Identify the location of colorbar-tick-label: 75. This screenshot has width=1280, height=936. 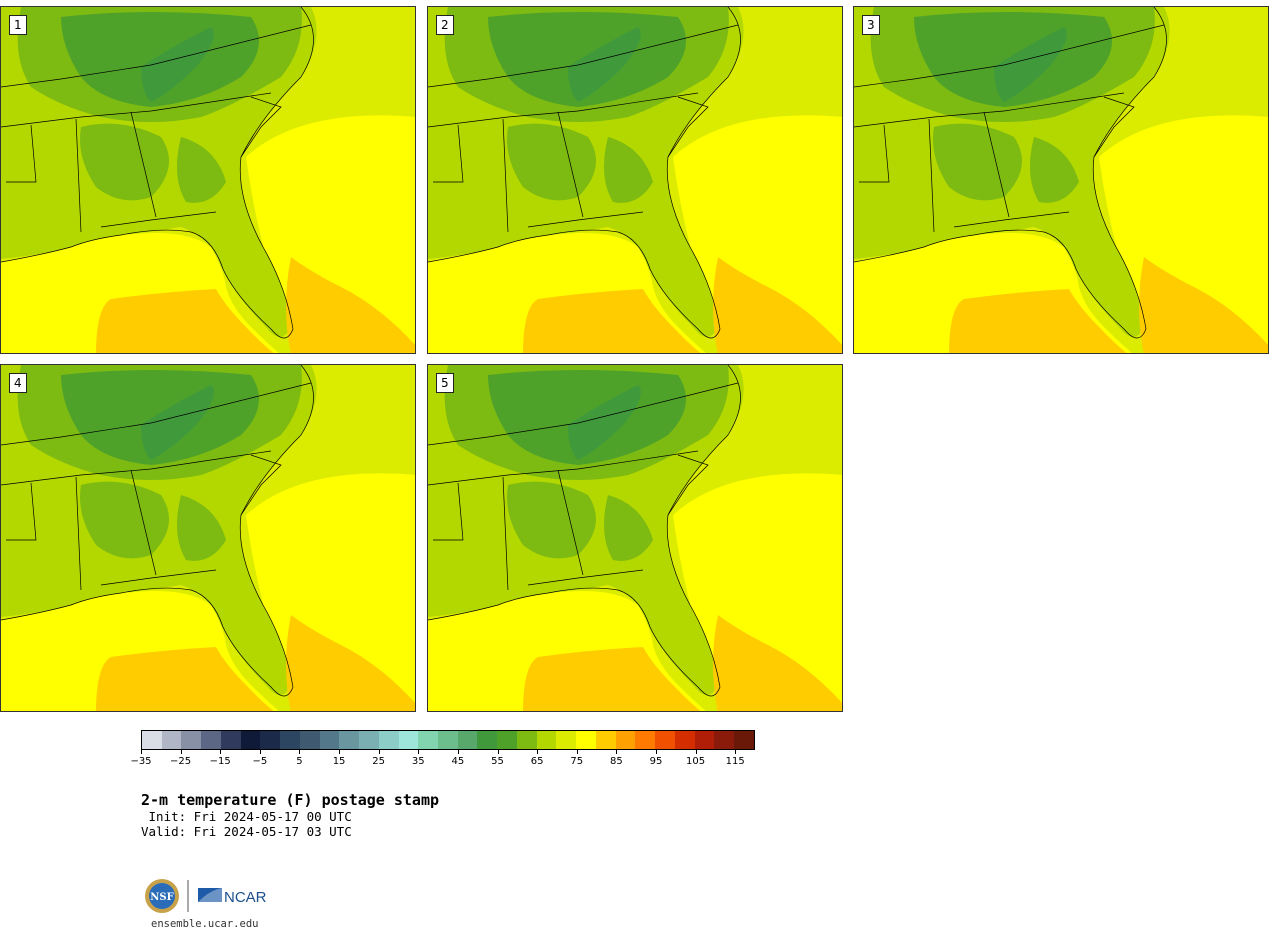
(577, 761).